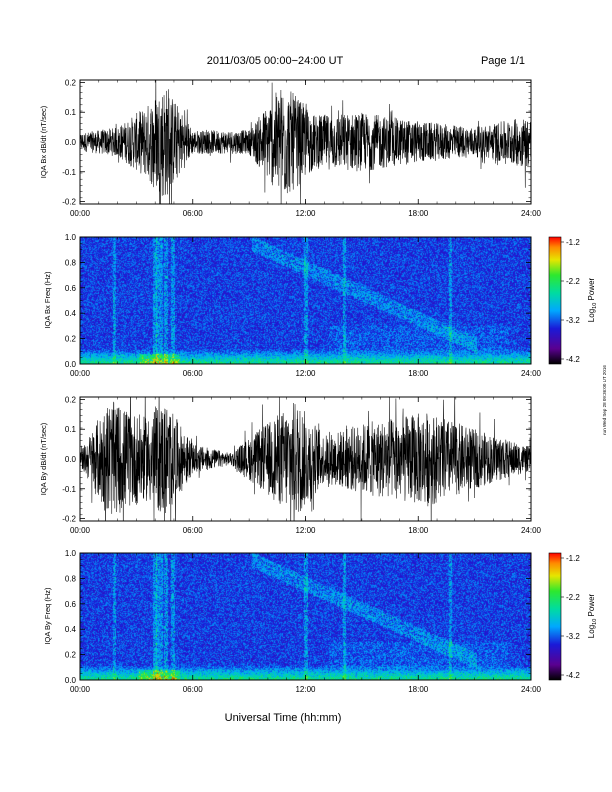  I want to click on y-axis-label: IQA Bx dB/dt (nT/sec), so click(43, 141).